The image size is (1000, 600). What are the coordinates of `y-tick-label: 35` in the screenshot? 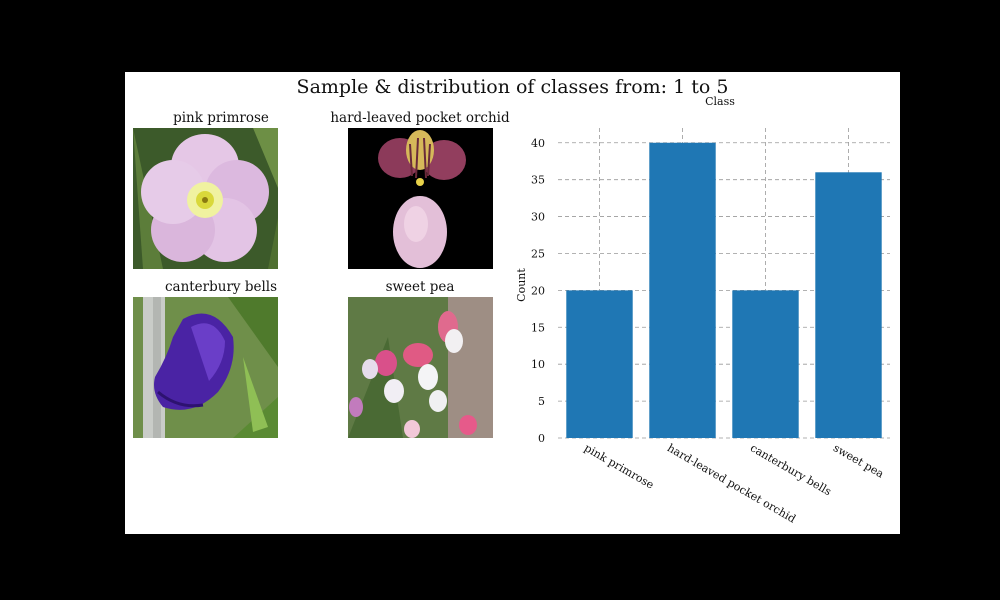 It's located at (538, 180).